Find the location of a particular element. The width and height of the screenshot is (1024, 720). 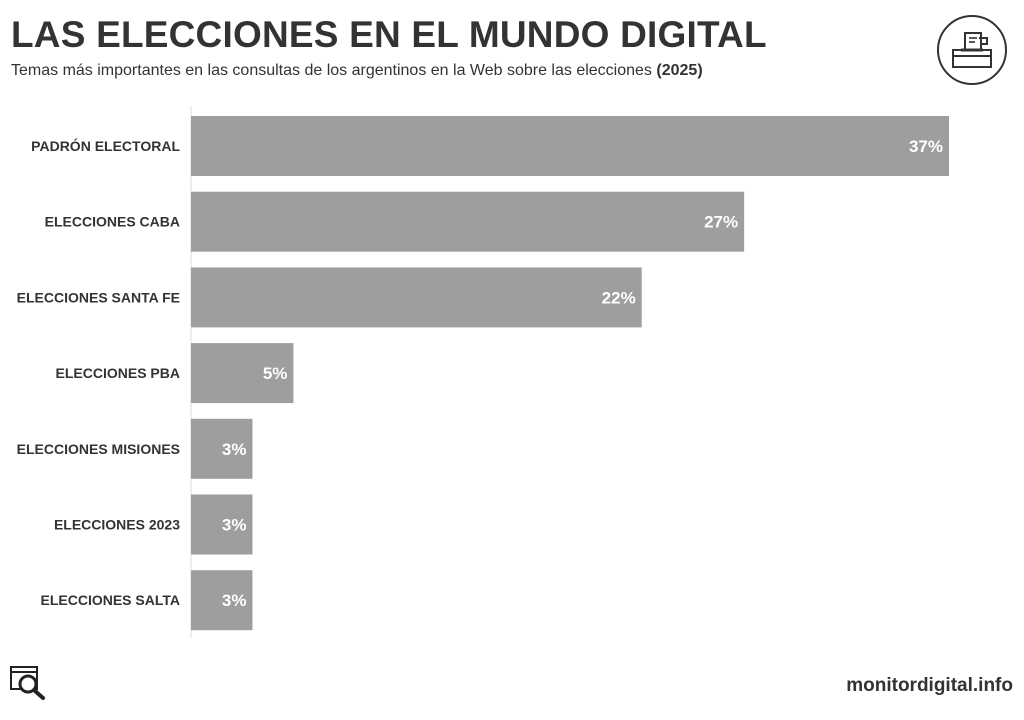

footer-site-name: monitordigital.info is located at coordinates (929, 685).